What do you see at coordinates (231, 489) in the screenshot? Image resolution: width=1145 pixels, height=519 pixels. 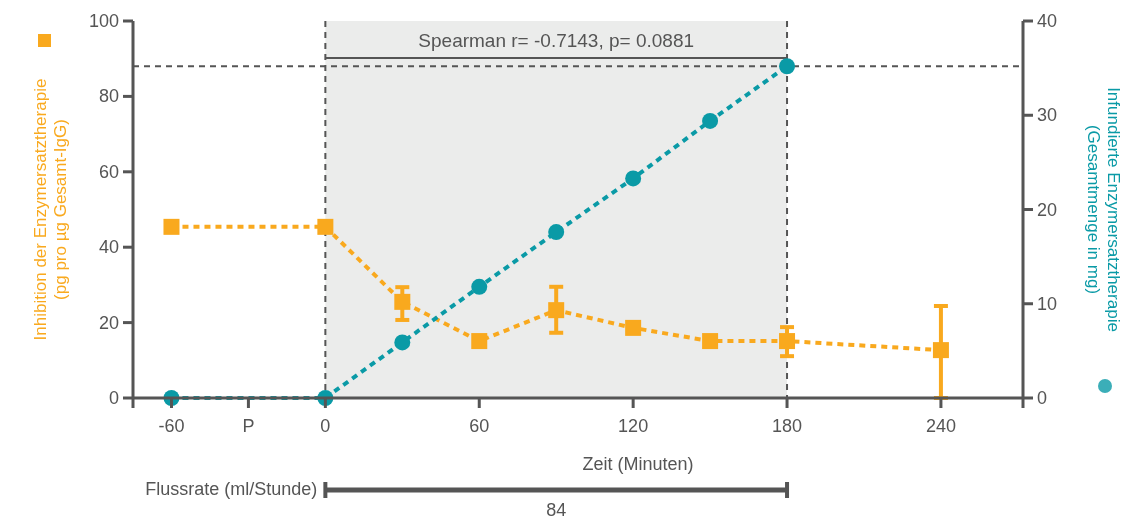 I see `text: Flussrate (ml/Stunde)` at bounding box center [231, 489].